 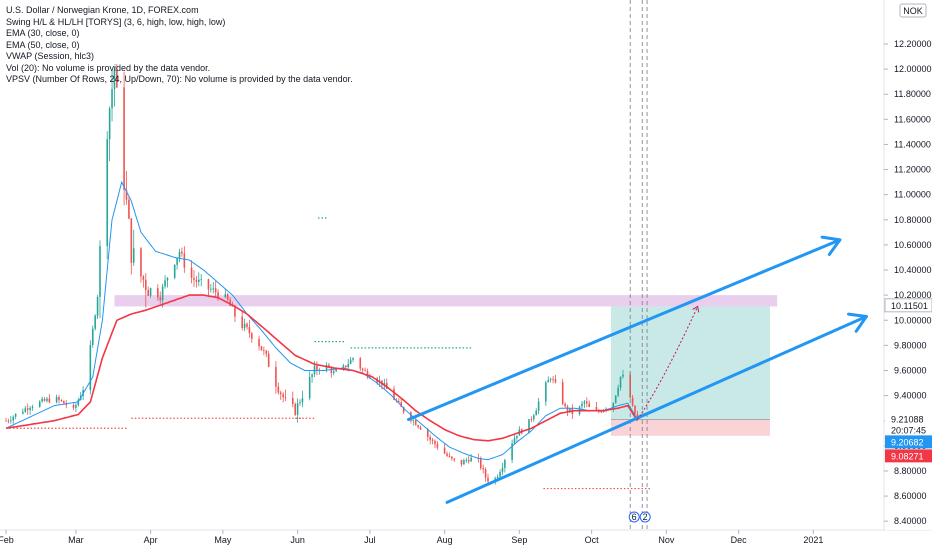 I want to click on currency-button, so click(x=913, y=10).